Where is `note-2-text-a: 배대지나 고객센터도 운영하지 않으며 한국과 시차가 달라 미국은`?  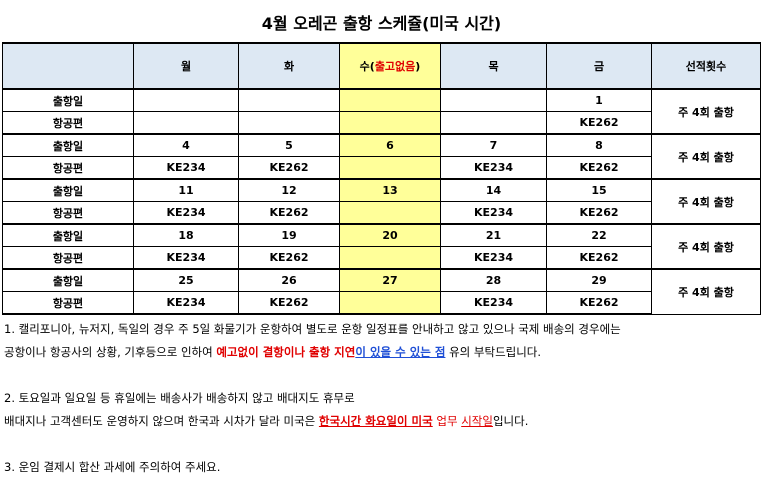
note-2-text-a: 배대지나 고객센터도 운영하지 않으며 한국과 시차가 달라 미국은 is located at coordinates (161, 421).